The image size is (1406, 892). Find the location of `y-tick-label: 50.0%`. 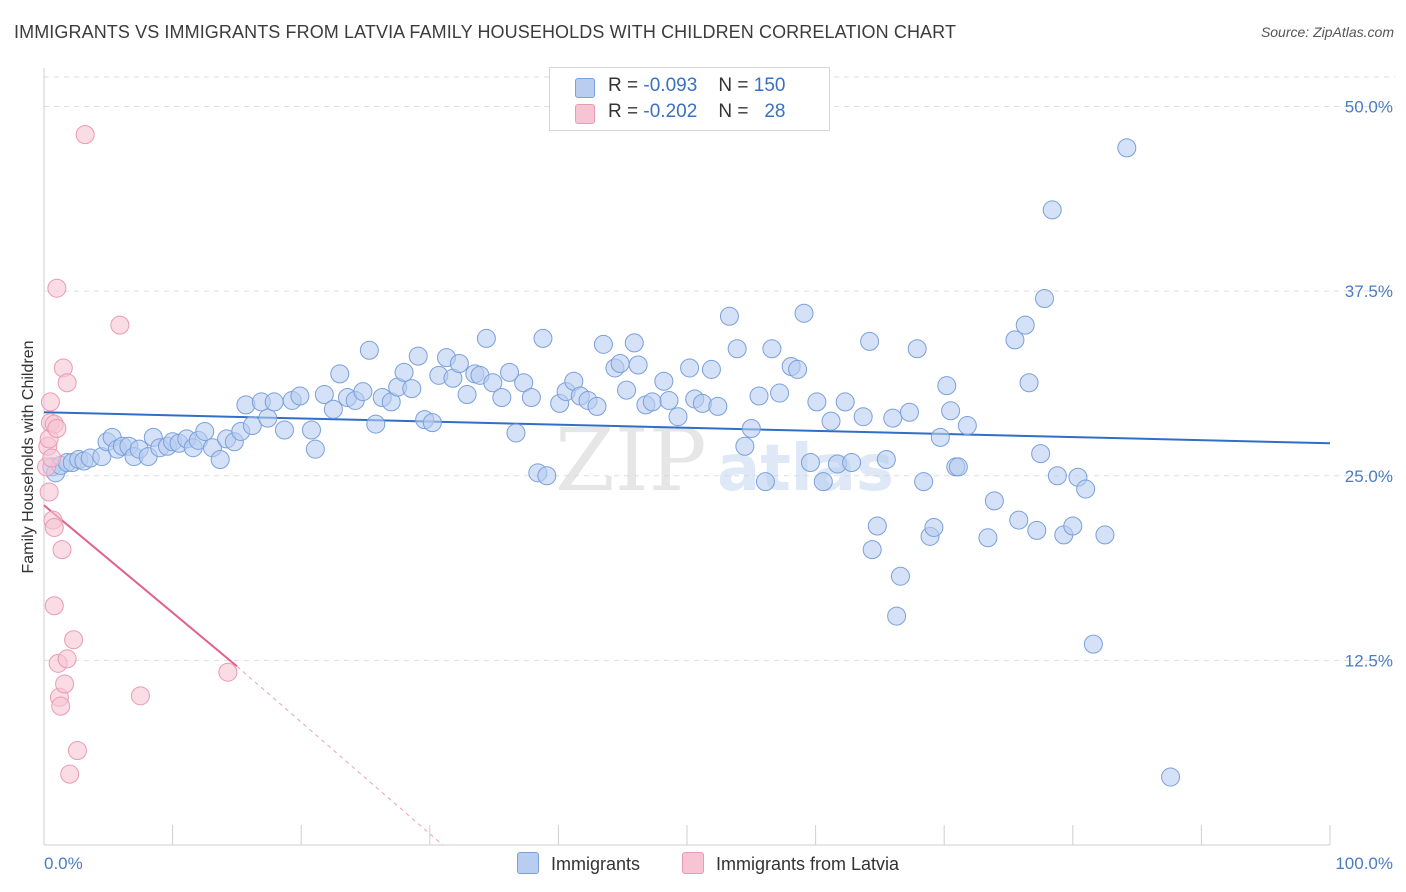

y-tick-label: 50.0% is located at coordinates (1369, 107).